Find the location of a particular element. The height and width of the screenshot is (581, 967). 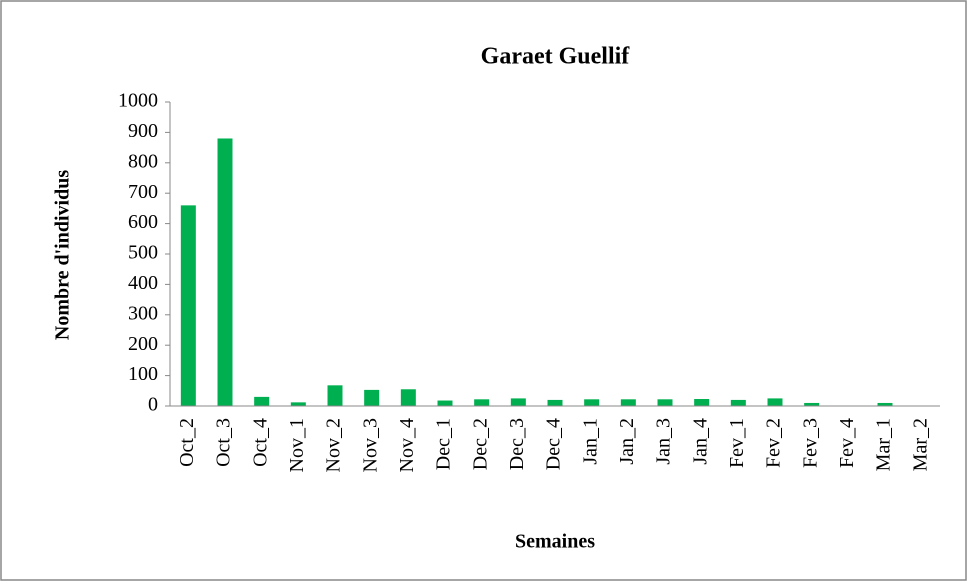

x-tick-label: Mar_1 is located at coordinates (884, 444).